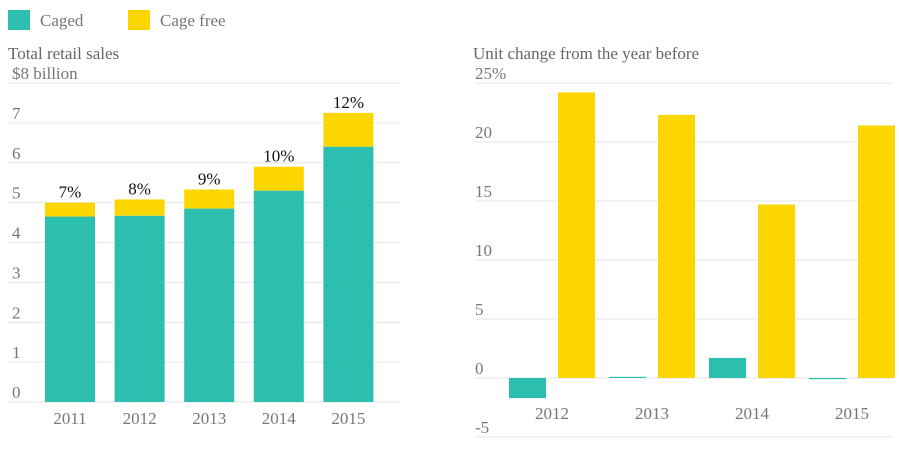 The height and width of the screenshot is (451, 899). What do you see at coordinates (16, 312) in the screenshot?
I see `y-tick-label: 2` at bounding box center [16, 312].